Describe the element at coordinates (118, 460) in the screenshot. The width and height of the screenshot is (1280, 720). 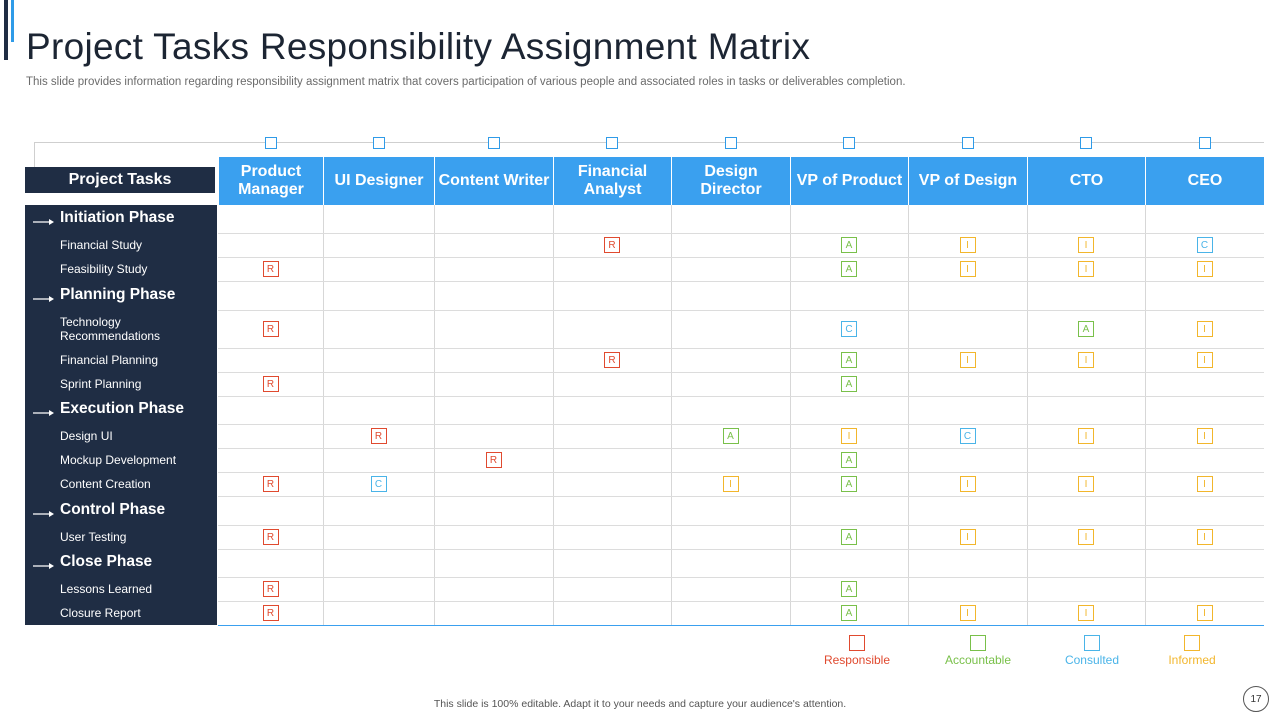
I see `task-label: Mockup Development` at that location.